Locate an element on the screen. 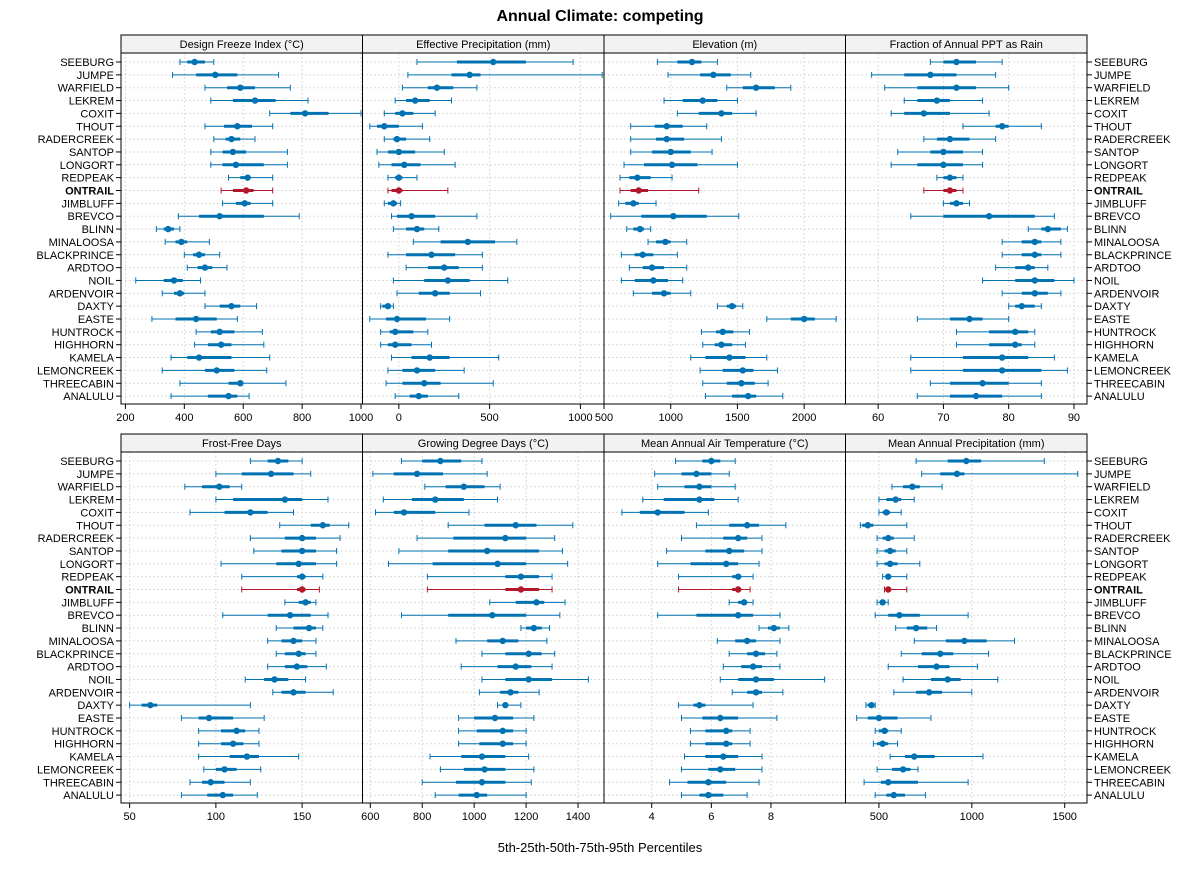 This screenshot has height=875, width=1200. site-label-right: EASTE is located at coordinates (1112, 320).